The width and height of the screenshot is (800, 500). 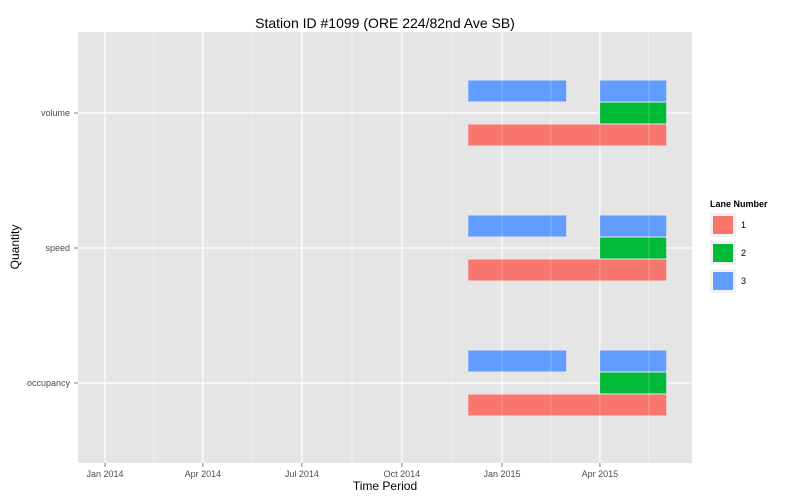 I want to click on legend-items: 1 2 3, so click(x=728, y=253).